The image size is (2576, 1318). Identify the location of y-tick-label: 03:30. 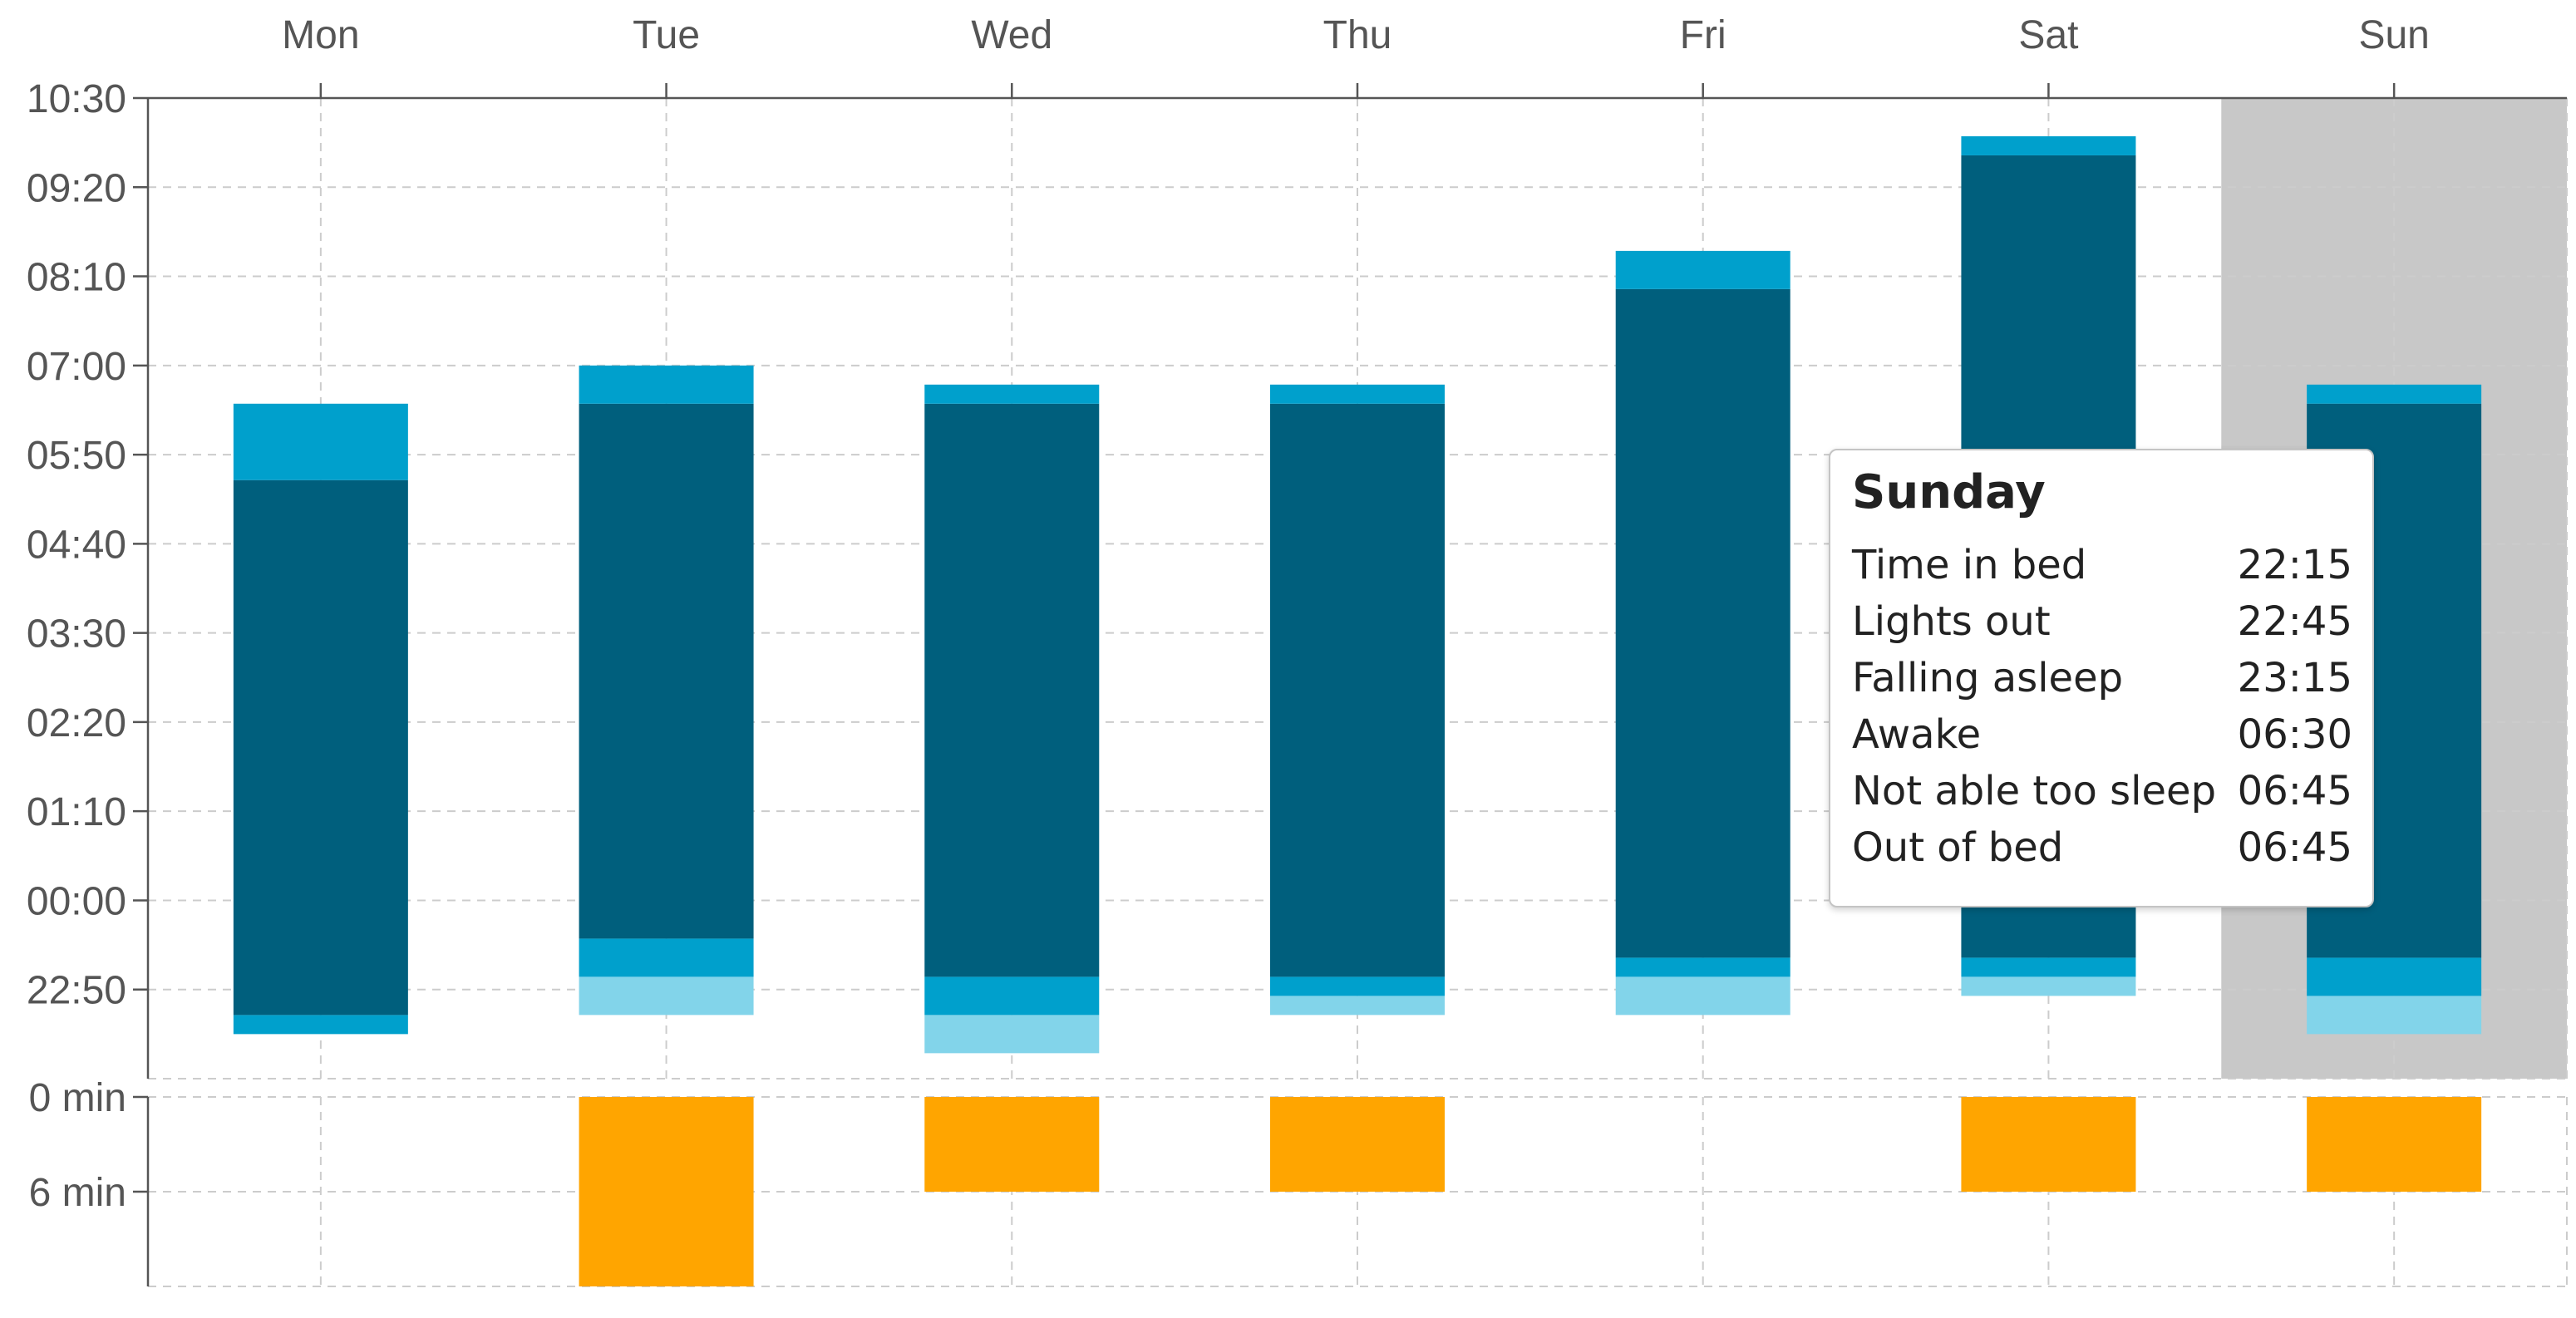
(76, 634).